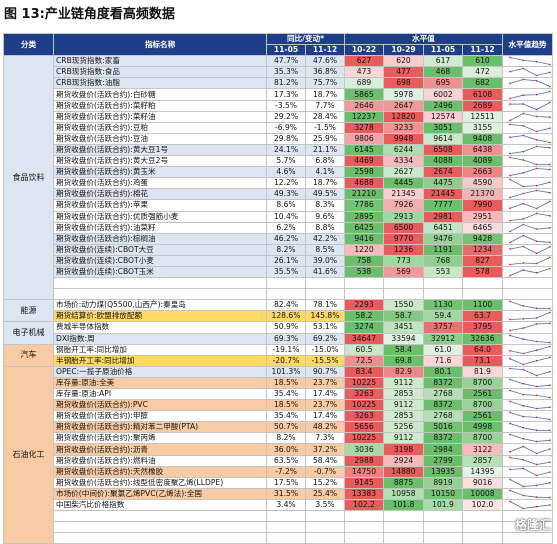 The height and width of the screenshot is (544, 557). What do you see at coordinates (404, 161) in the screenshot?
I see `level-value: 4334` at bounding box center [404, 161].